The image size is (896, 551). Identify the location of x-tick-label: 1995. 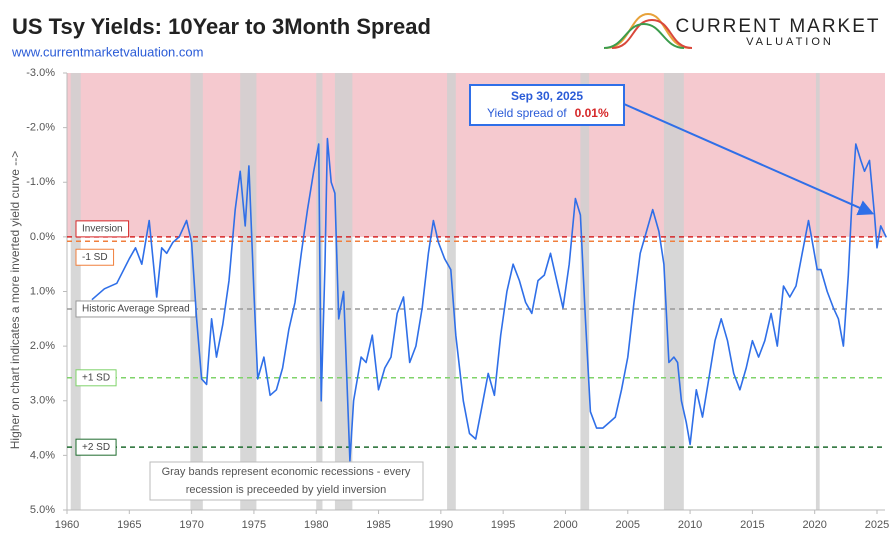
(503, 525).